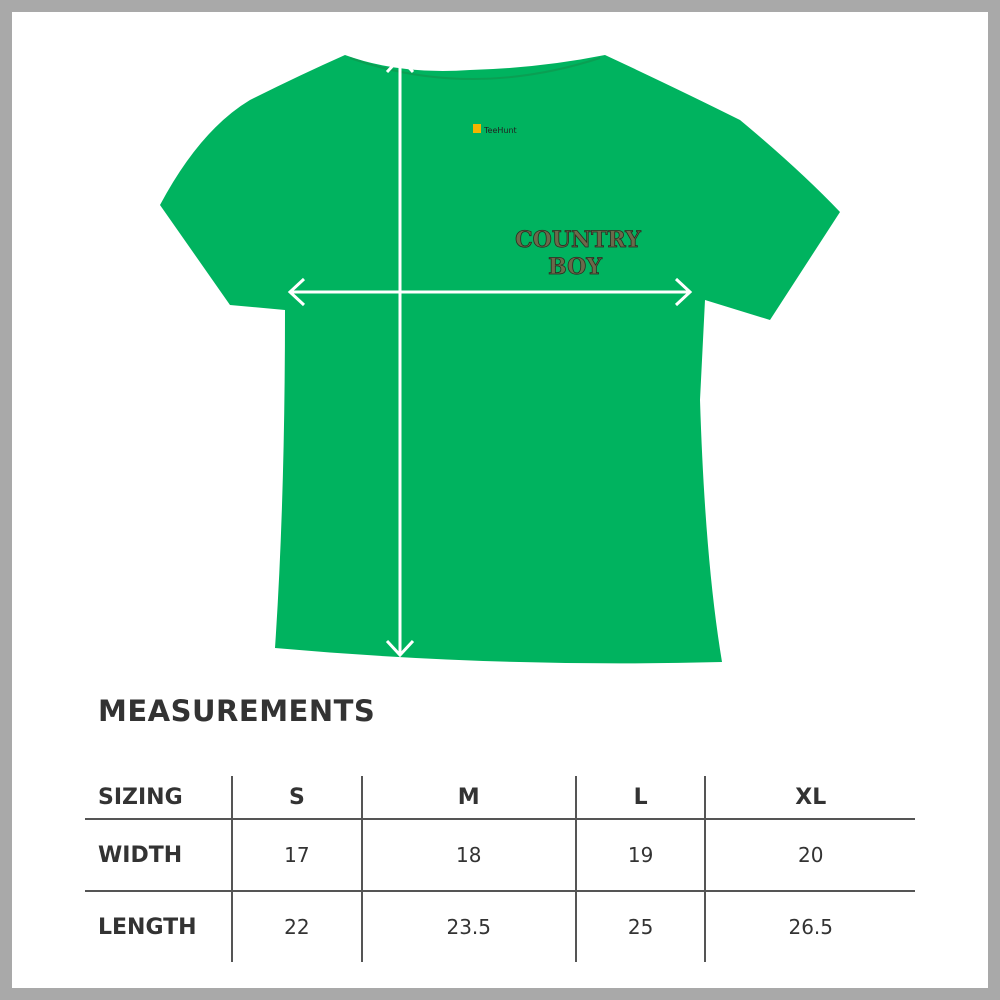 This screenshot has height=1000, width=1000. I want to click on header-cell: S, so click(296, 798).